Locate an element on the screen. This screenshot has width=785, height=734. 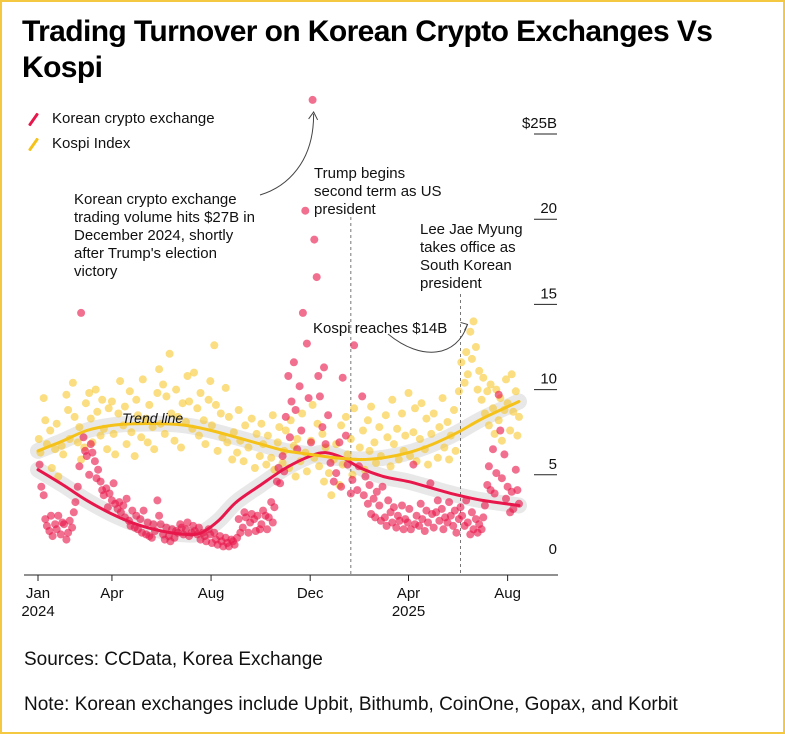
event-label-2-line: South Korean is located at coordinates (466, 265).